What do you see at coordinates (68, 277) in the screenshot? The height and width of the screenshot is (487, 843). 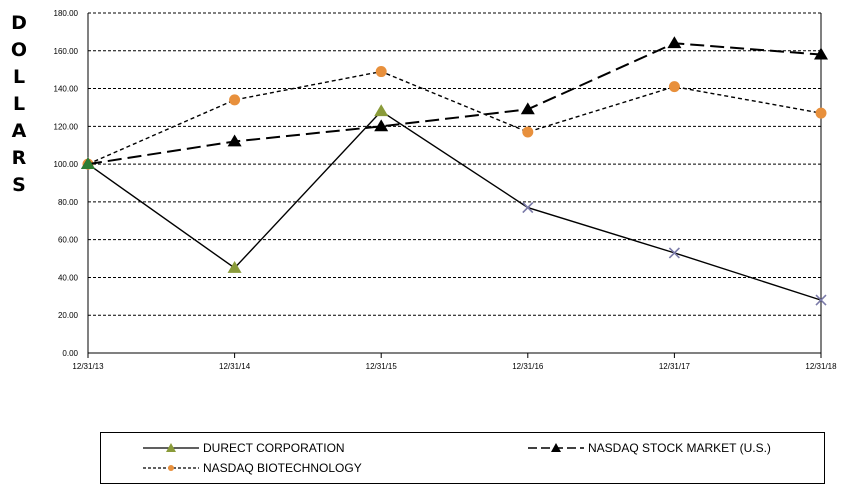 I see `y-tick-label: 40.00` at bounding box center [68, 277].